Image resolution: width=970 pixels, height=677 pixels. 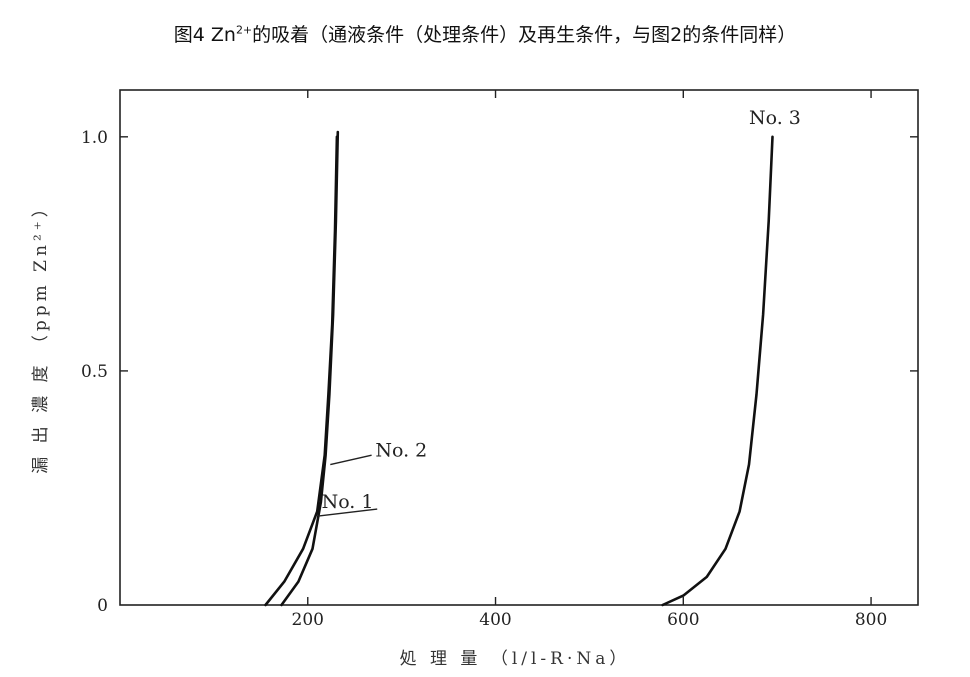 What do you see at coordinates (41, 334) in the screenshot?
I see `y-axis-label: 漏 出 濃 度 （ppm Zn²⁺）` at bounding box center [41, 334].